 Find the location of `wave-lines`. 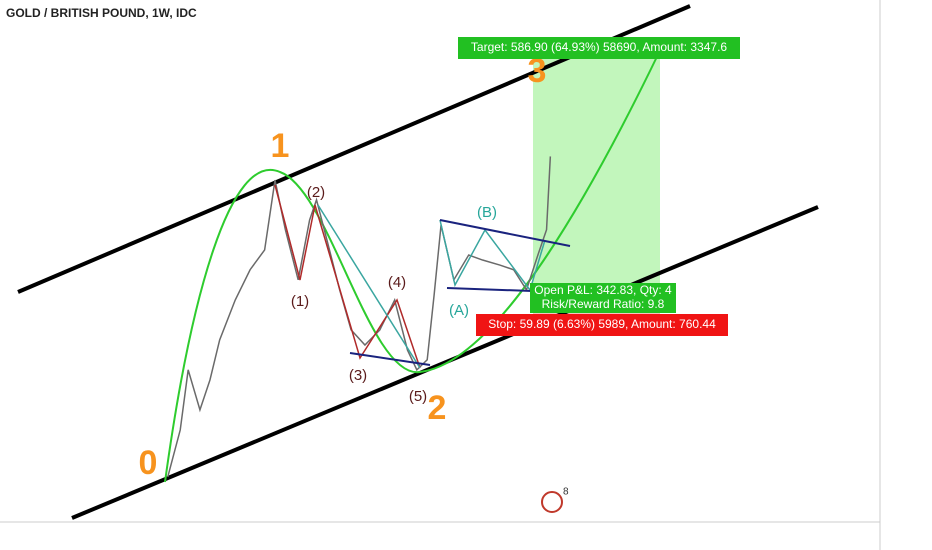

wave-lines is located at coordinates (347, 276).